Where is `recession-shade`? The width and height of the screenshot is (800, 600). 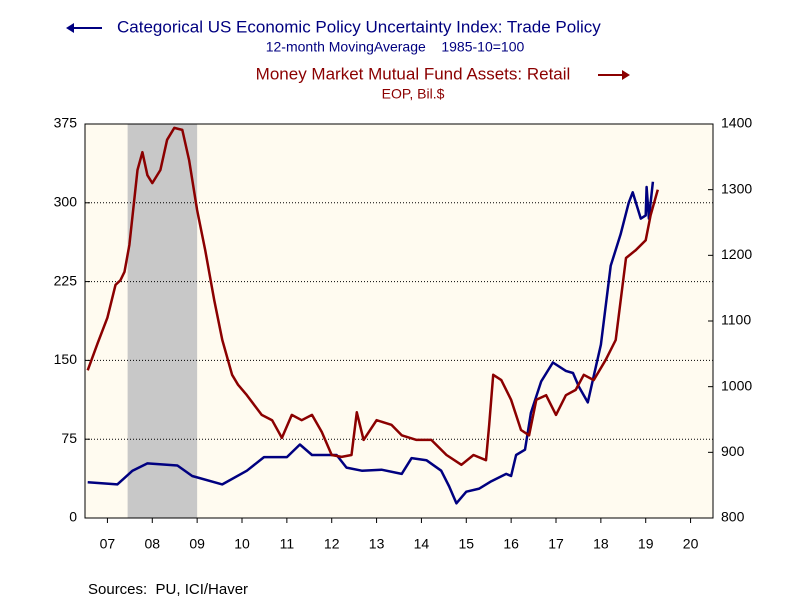 recession-shade is located at coordinates (162, 321).